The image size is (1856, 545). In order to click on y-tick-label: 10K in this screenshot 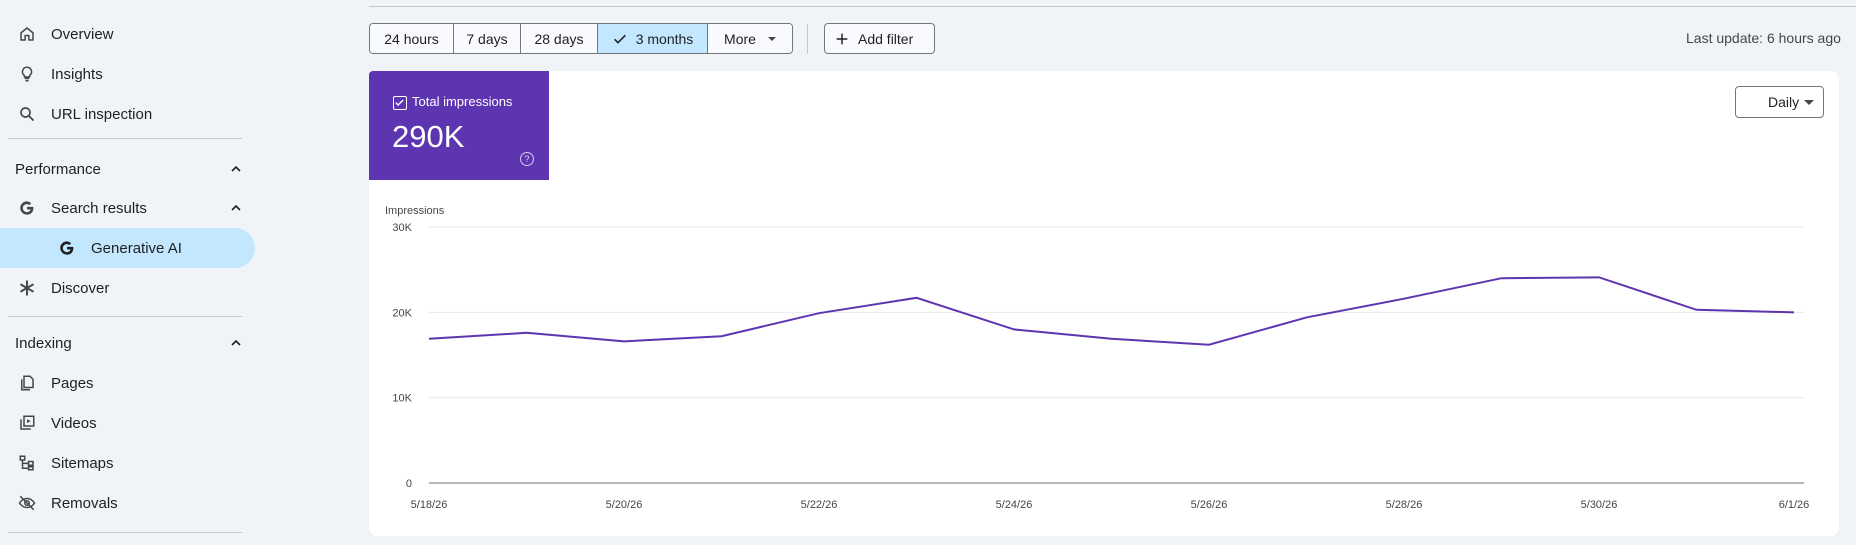, I will do `click(402, 399)`.